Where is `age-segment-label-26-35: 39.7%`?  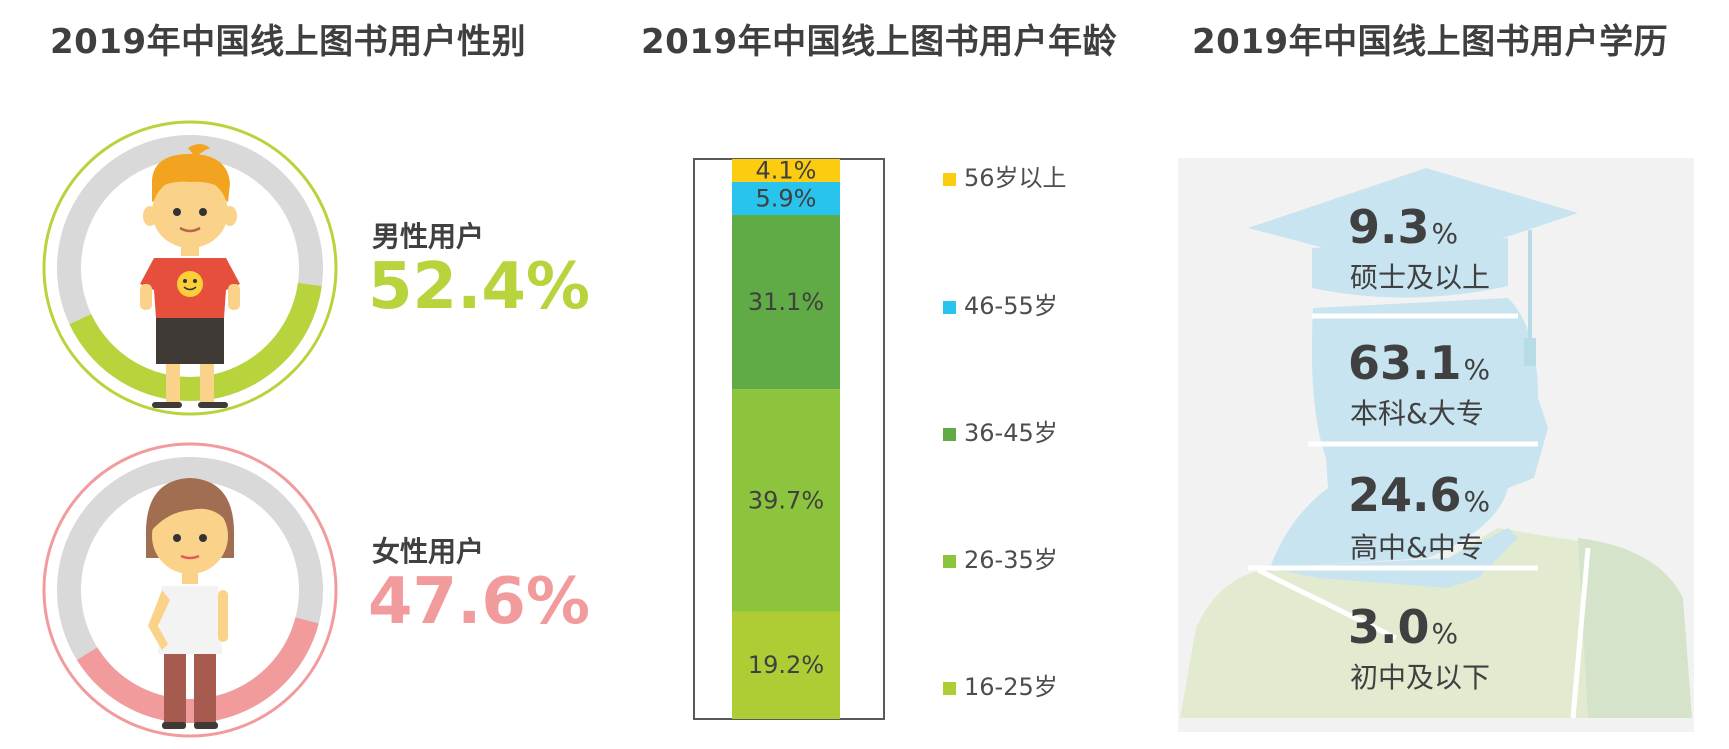
age-segment-label-26-35: 39.7% is located at coordinates (786, 500).